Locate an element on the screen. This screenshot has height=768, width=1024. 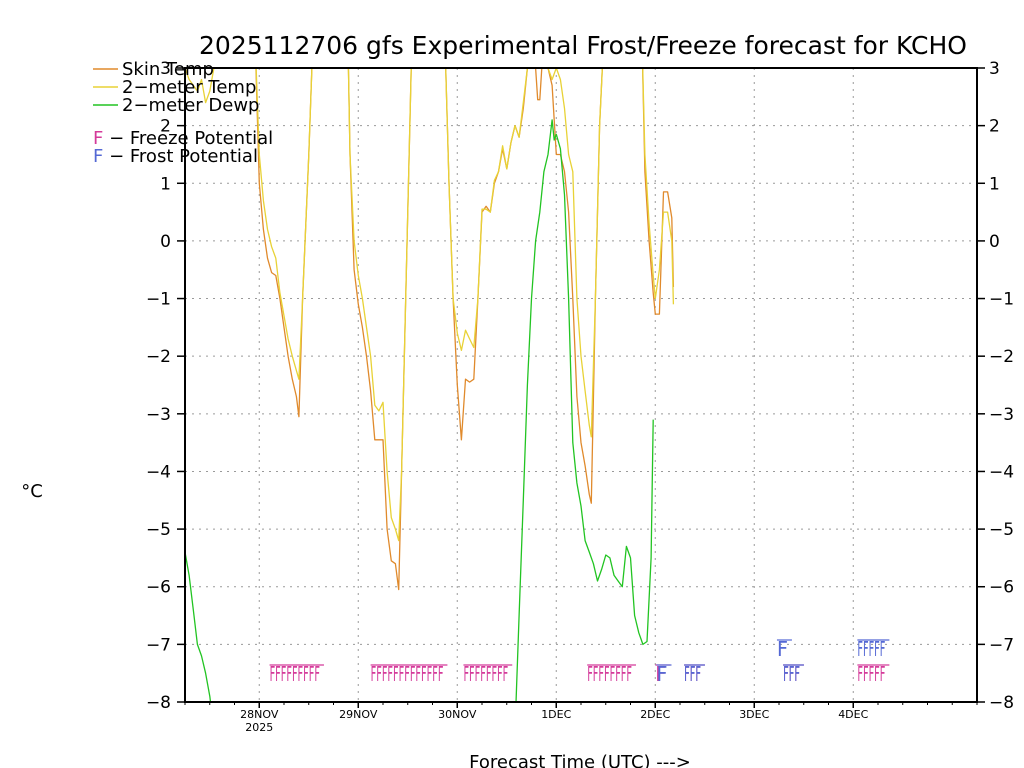
flag-freeze: FFFFF is located at coordinates (871, 674).